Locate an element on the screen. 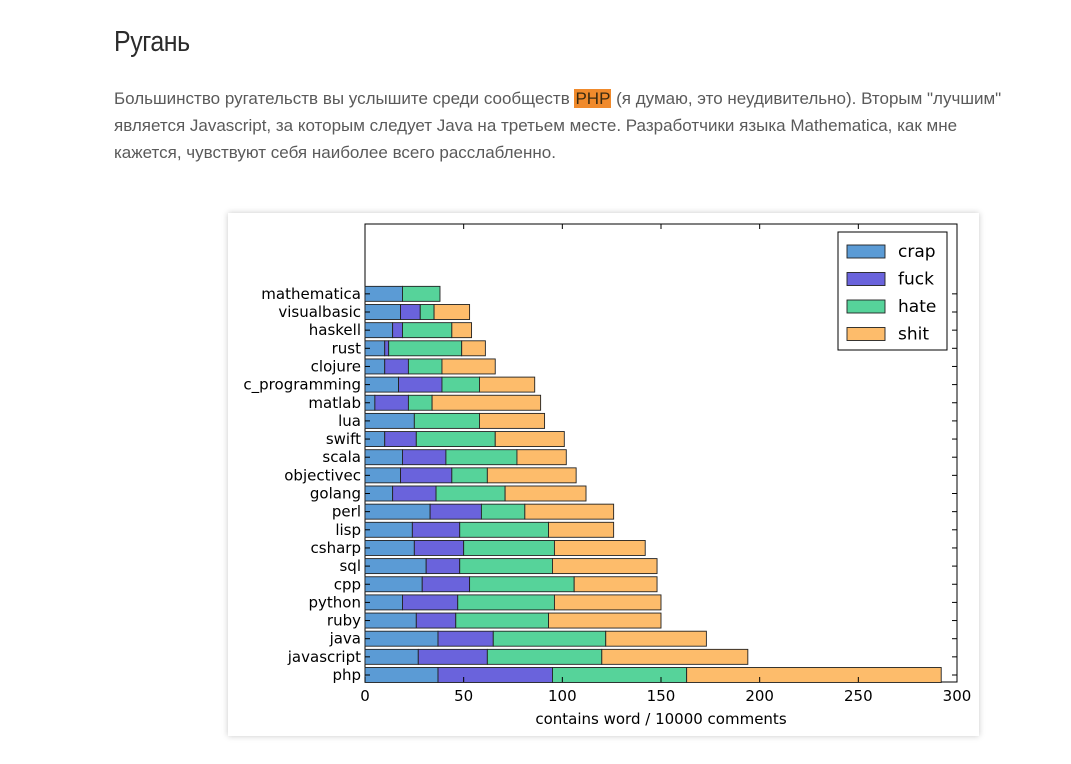 The height and width of the screenshot is (764, 1071). bar-hate-matlab is located at coordinates (420, 402).